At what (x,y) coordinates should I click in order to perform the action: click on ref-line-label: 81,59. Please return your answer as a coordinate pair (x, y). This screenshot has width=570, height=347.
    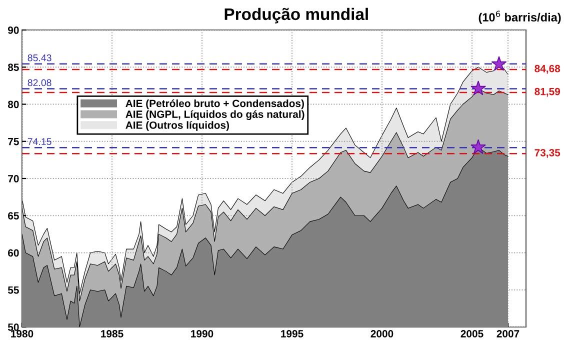
    Looking at the image, I should click on (547, 92).